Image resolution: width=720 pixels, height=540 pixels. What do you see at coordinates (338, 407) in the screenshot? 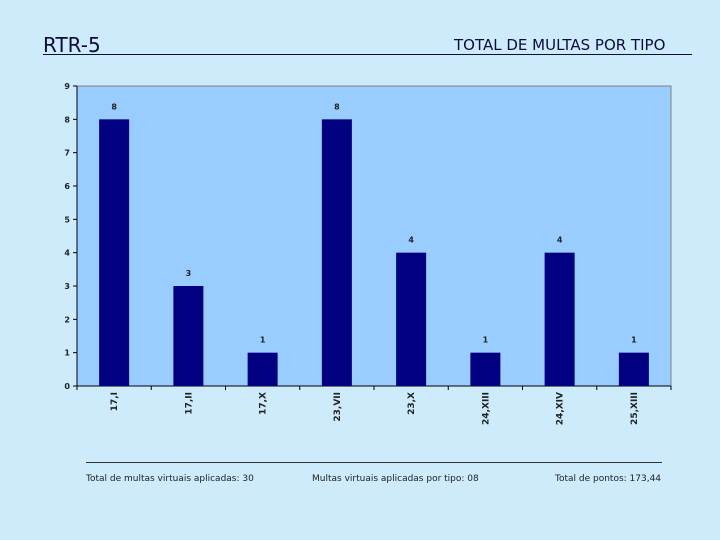
I see `x-tick-label: 23,VII` at bounding box center [338, 407].